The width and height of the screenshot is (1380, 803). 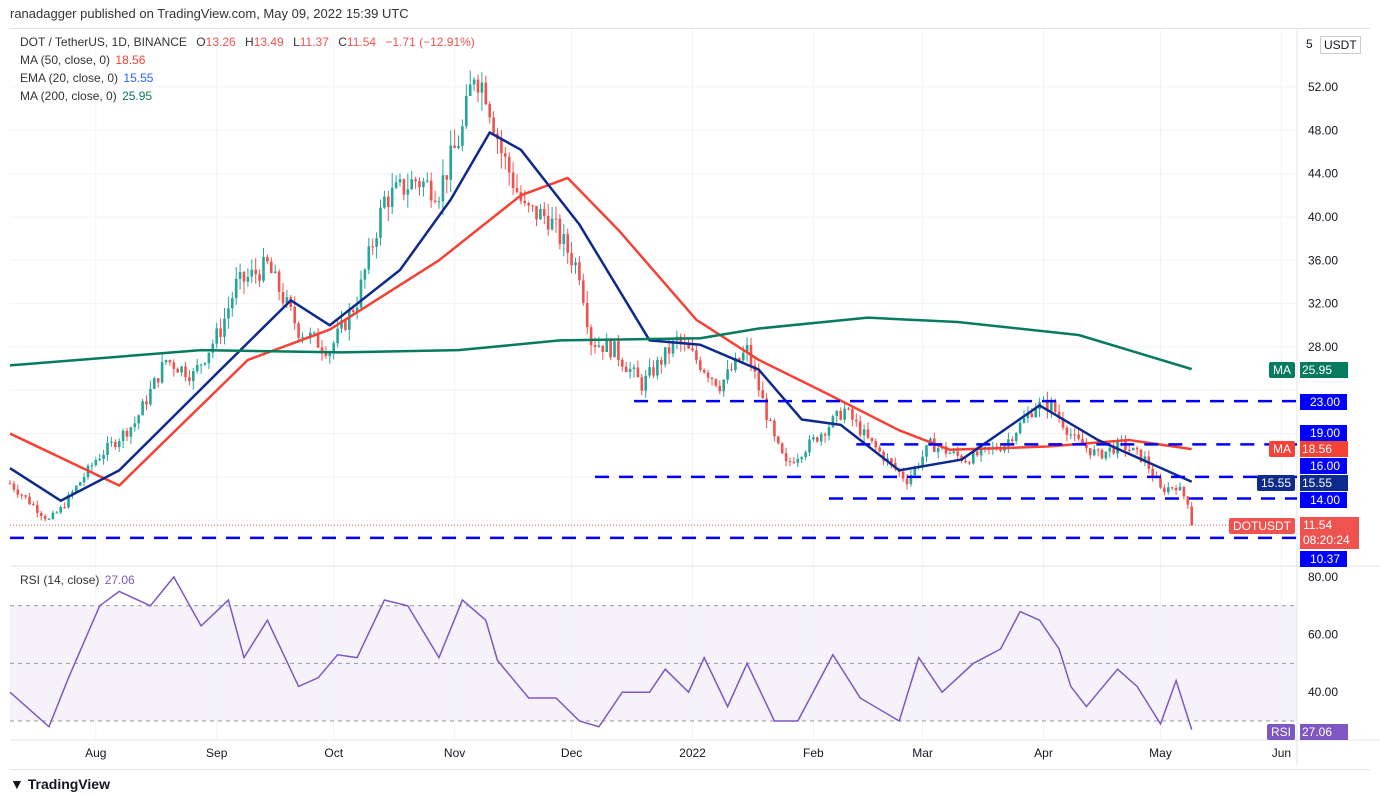 I want to click on ma200-legend: MA (200, close, 0) 25.95, so click(x=85, y=96).